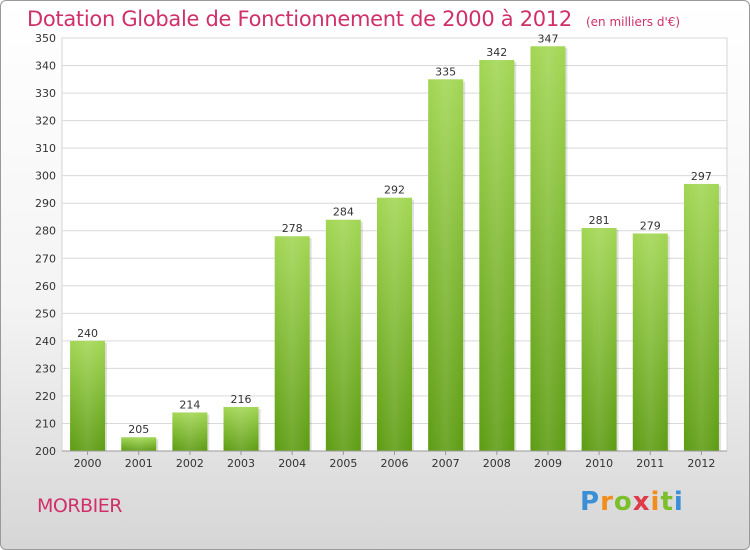 The width and height of the screenshot is (750, 550). I want to click on data-label-2006: 292, so click(394, 190).